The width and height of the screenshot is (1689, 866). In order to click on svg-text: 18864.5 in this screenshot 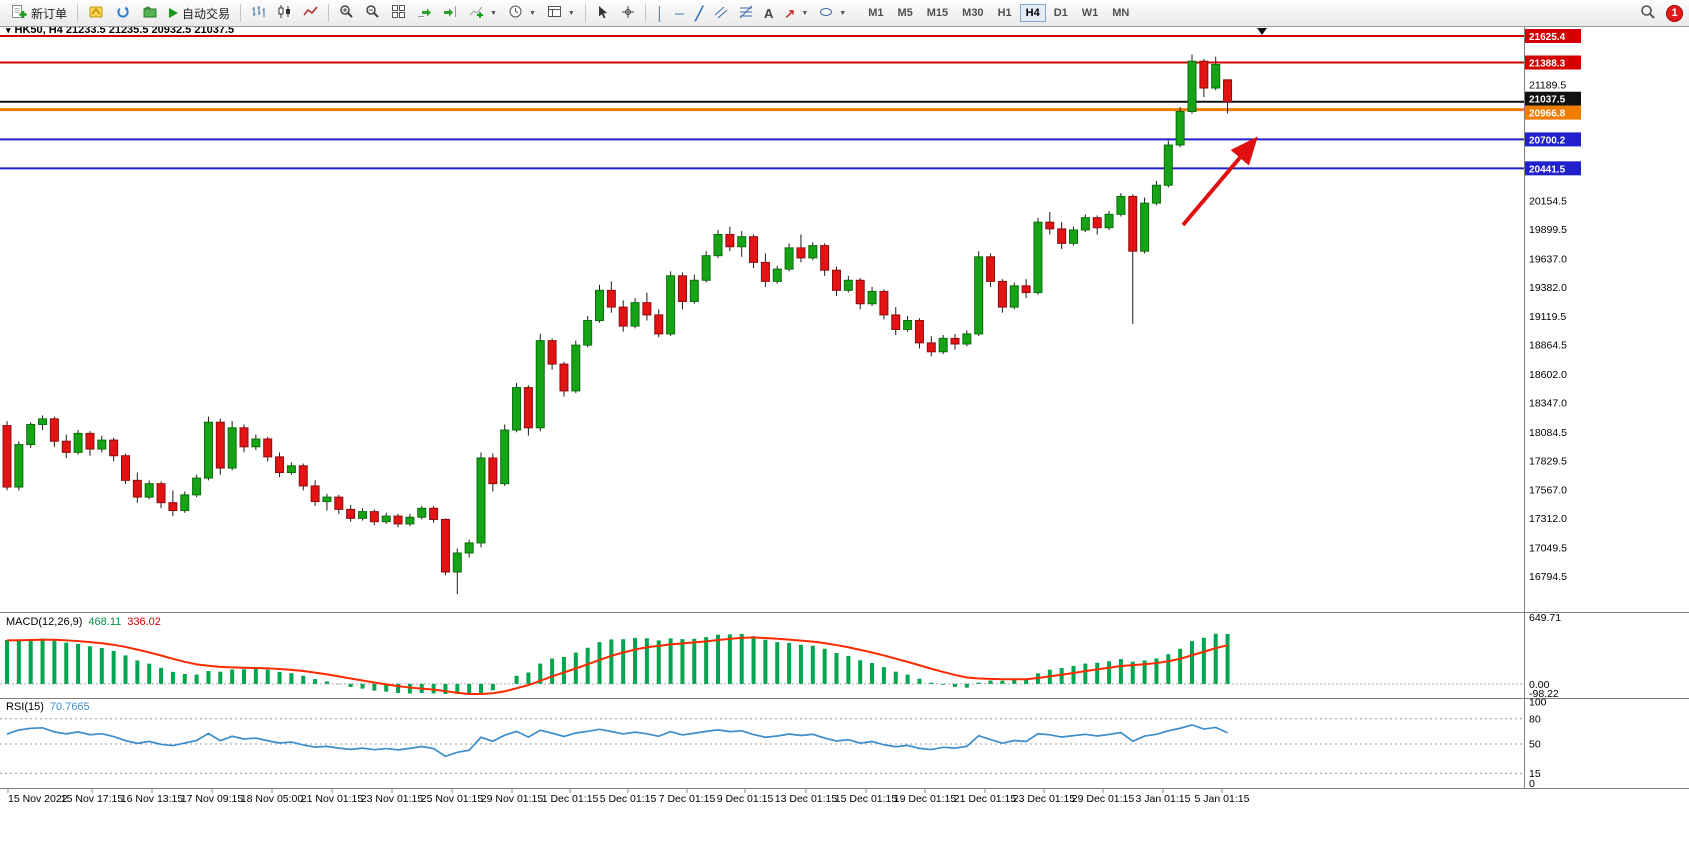, I will do `click(1548, 346)`.